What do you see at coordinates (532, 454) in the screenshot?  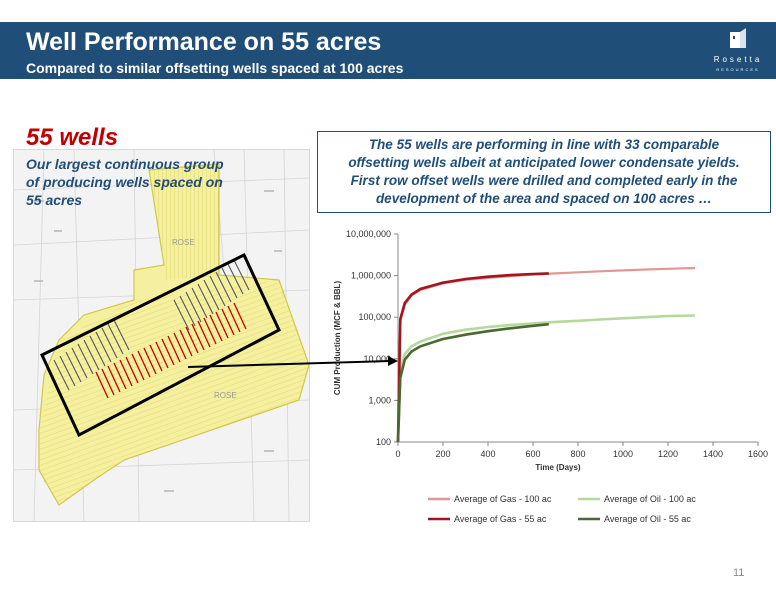 I see `x-tick-label: 600` at bounding box center [532, 454].